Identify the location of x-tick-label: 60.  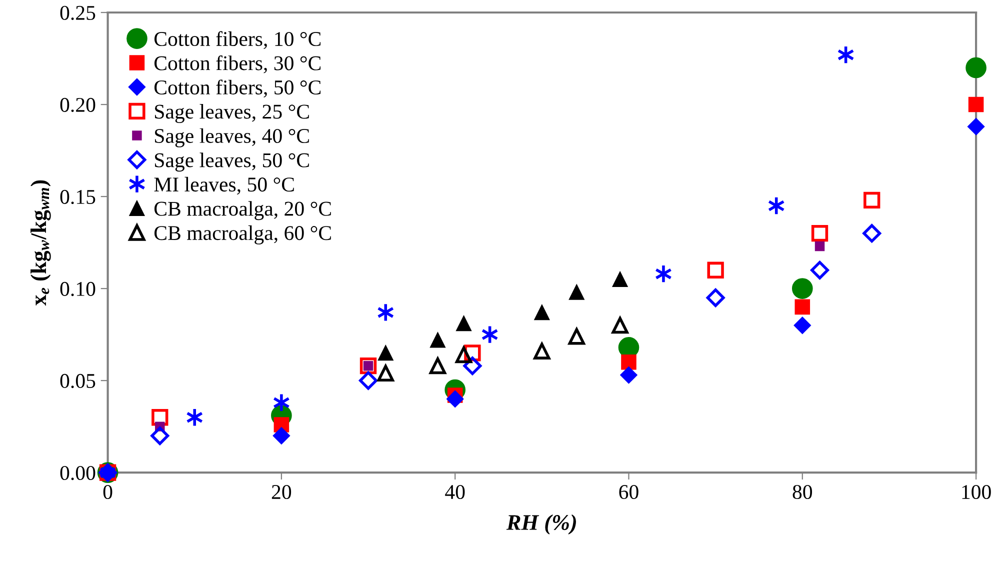
(628, 492).